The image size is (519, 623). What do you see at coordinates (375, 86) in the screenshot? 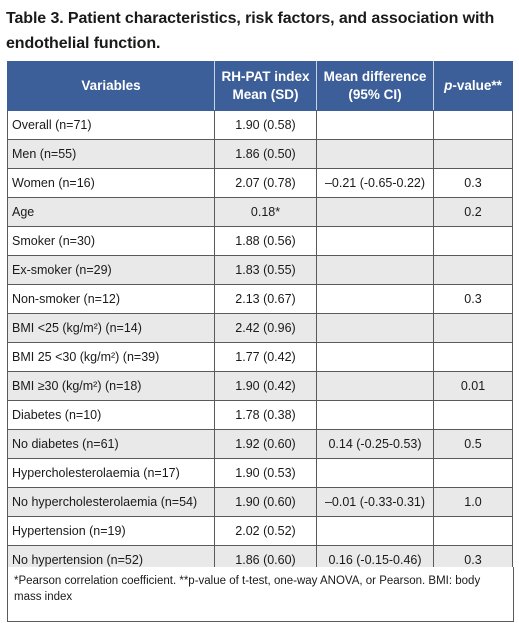
I see `header-mean-difference: Mean difference (95% CI)` at bounding box center [375, 86].